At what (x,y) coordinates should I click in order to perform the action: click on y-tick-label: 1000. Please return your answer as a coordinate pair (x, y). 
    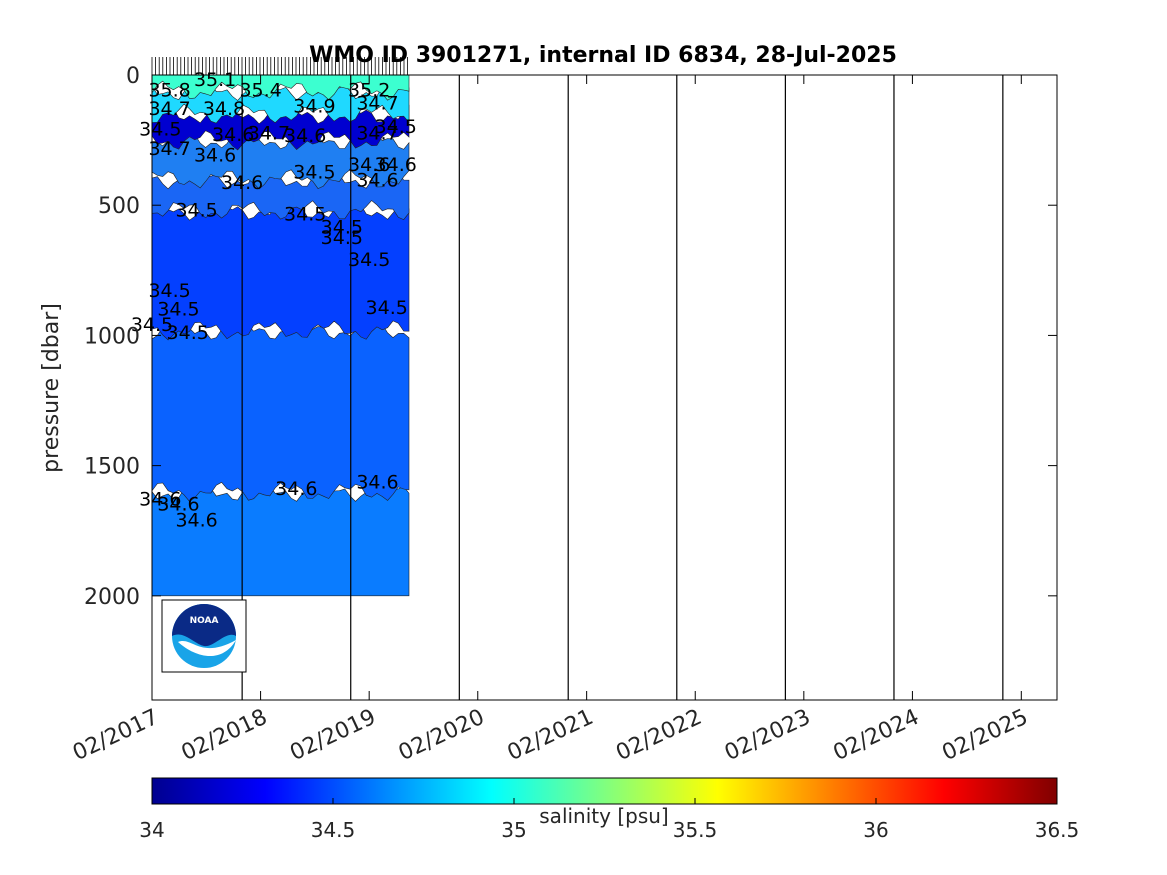
    Looking at the image, I should click on (112, 336).